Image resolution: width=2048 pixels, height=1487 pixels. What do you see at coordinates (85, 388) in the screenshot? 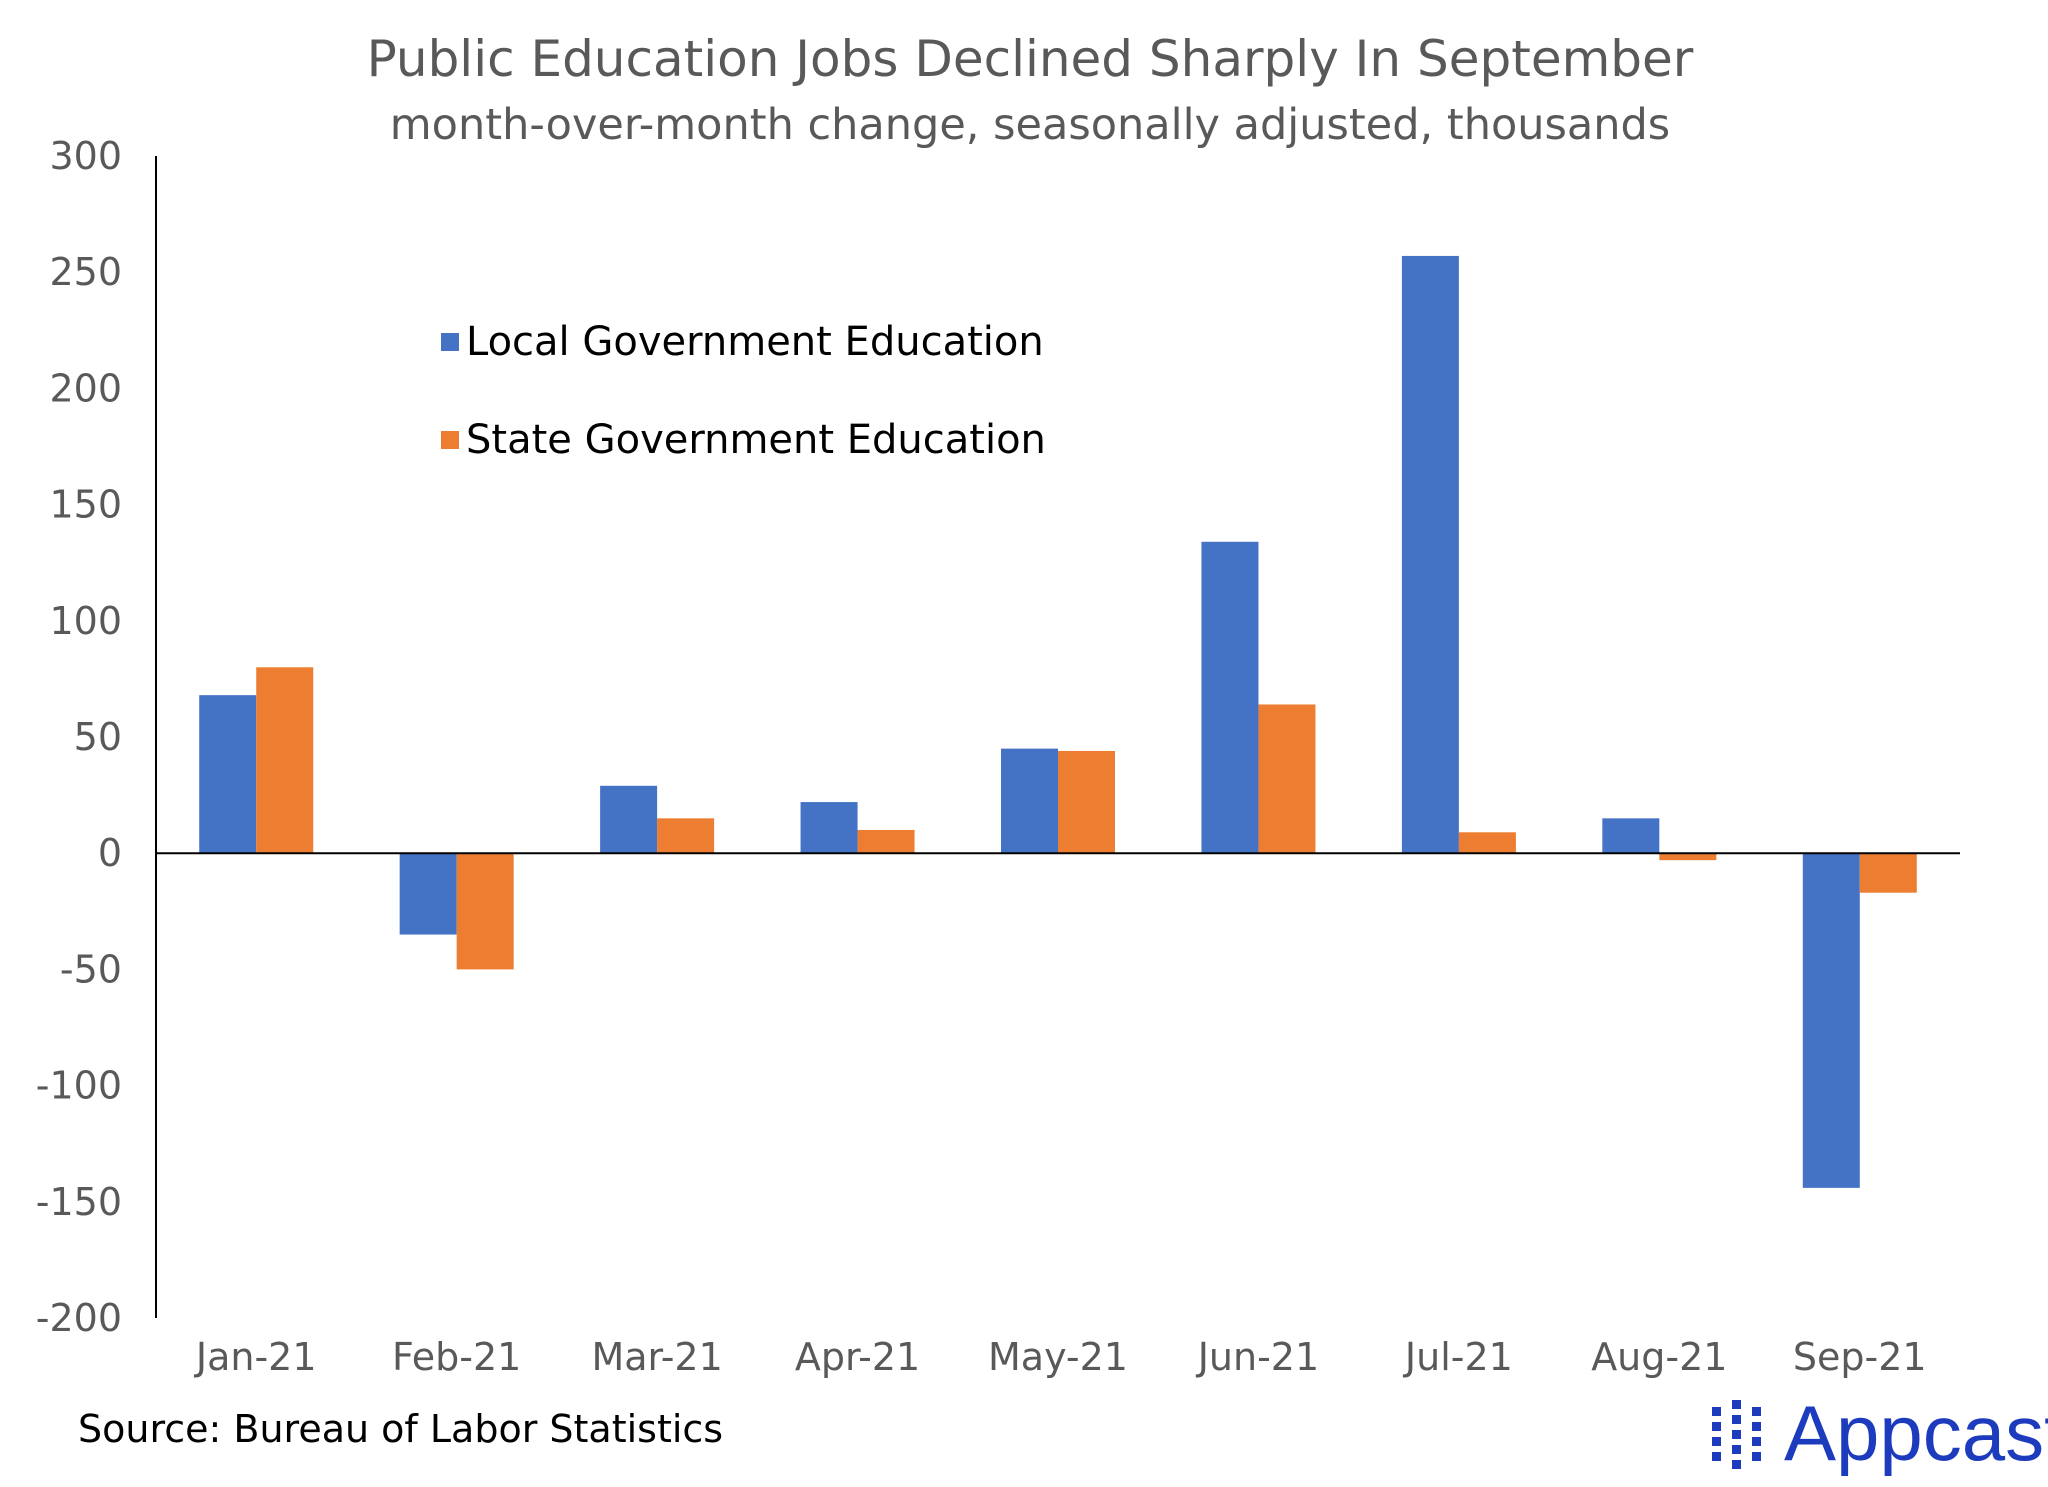
I see `y-tick-label: 200` at bounding box center [85, 388].